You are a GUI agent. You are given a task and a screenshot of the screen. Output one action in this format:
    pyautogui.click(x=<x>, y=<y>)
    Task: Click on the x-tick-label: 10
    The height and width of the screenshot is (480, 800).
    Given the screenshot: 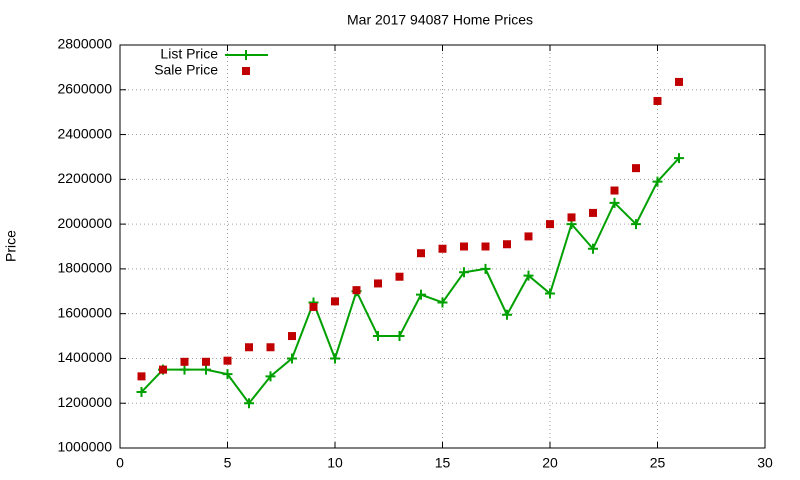 What is the action you would take?
    pyautogui.click(x=335, y=463)
    